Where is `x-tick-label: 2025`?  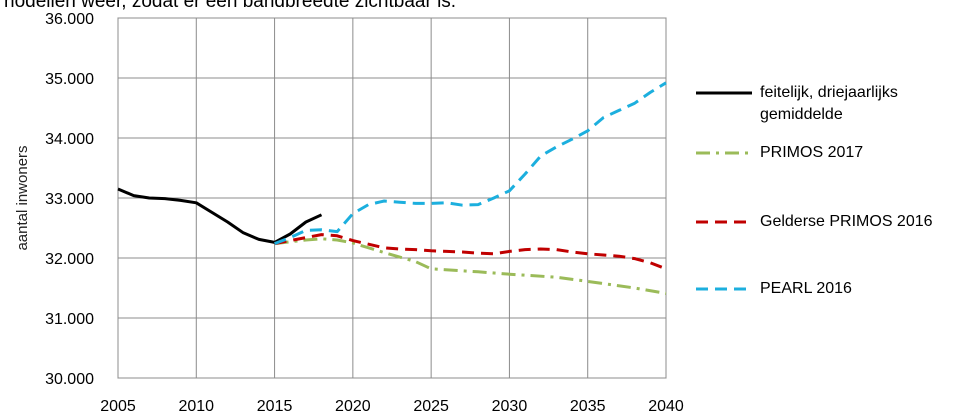 x-tick-label: 2025 is located at coordinates (431, 406).